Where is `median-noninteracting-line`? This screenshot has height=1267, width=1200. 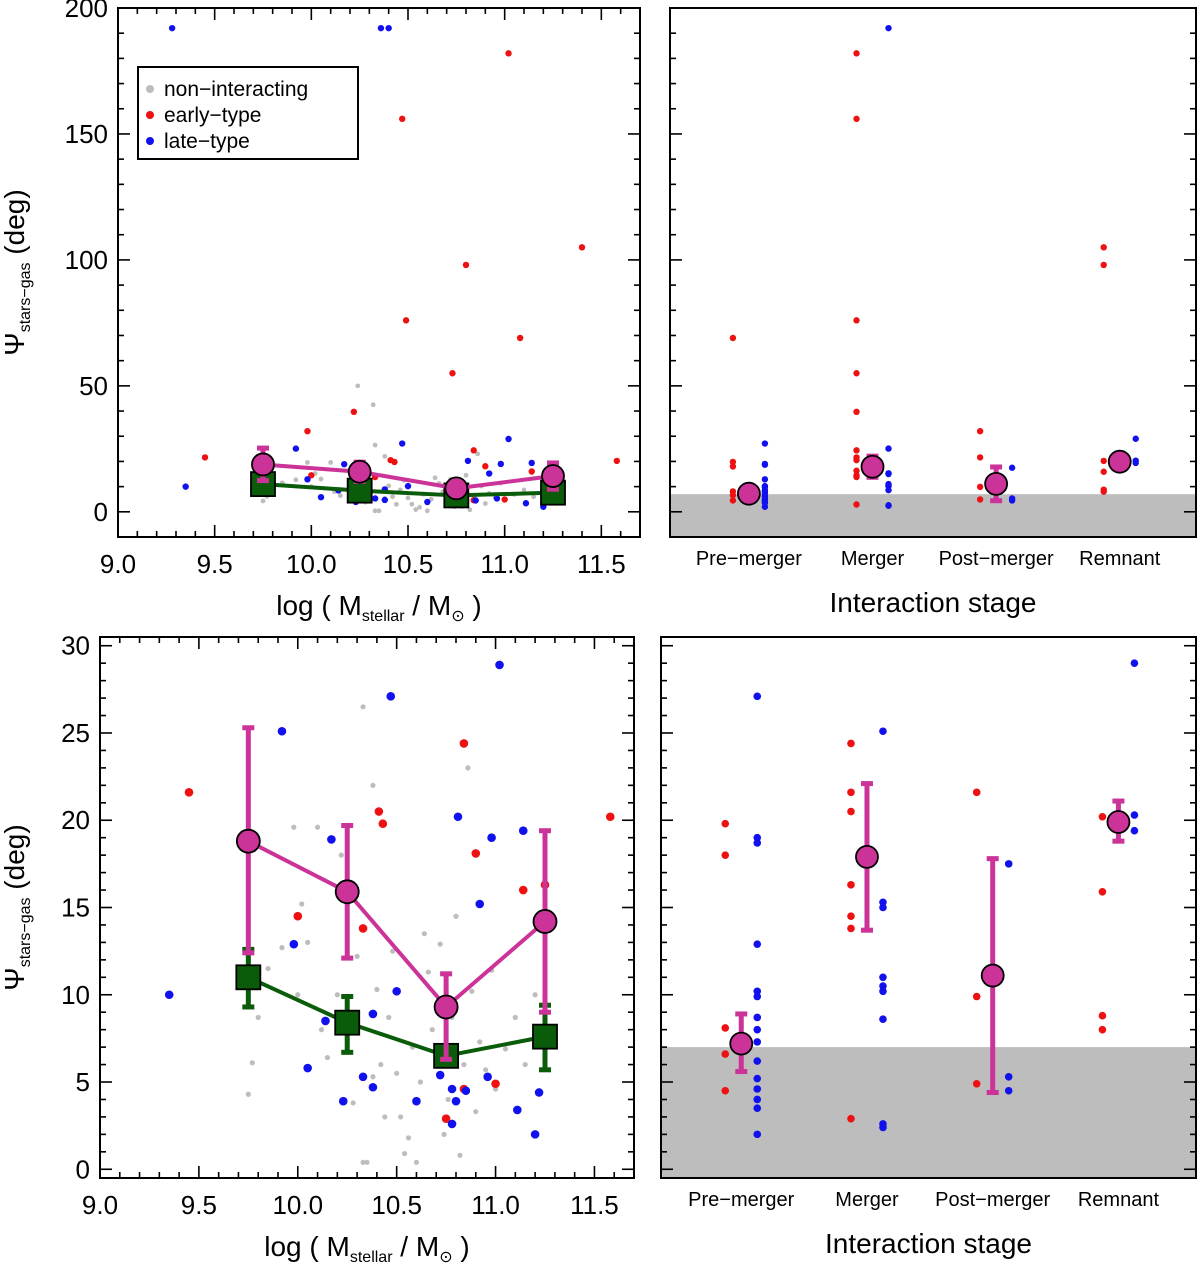
median-noninteracting-line is located at coordinates (396, 1016).